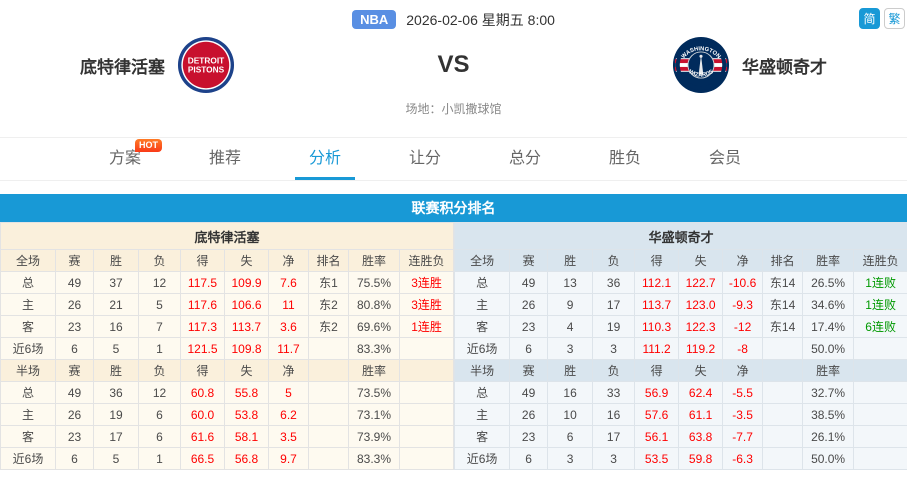 This screenshot has height=486, width=907. I want to click on top-info-bar: NBA 2026-02-06 星期五 8:00 简 繁, so click(453, 16).